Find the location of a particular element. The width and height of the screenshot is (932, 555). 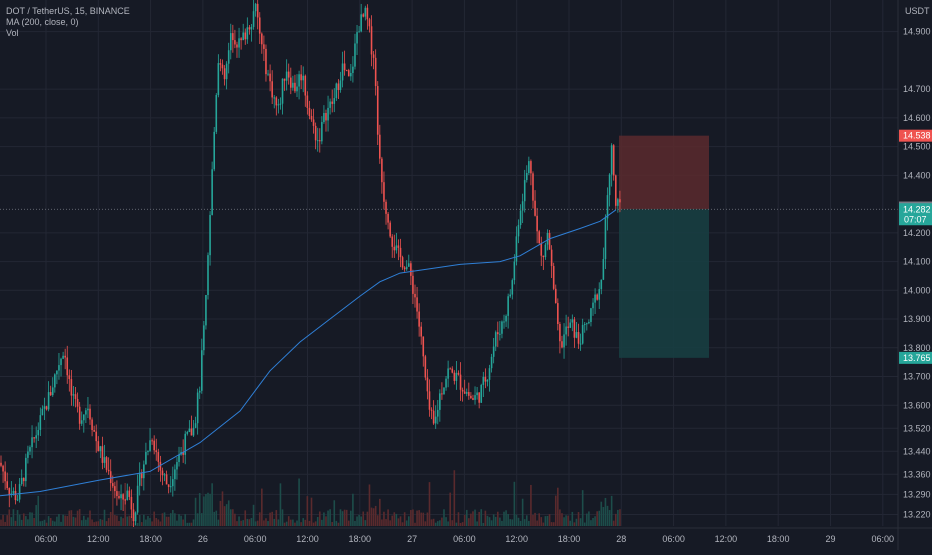

position-zones is located at coordinates (664, 246).